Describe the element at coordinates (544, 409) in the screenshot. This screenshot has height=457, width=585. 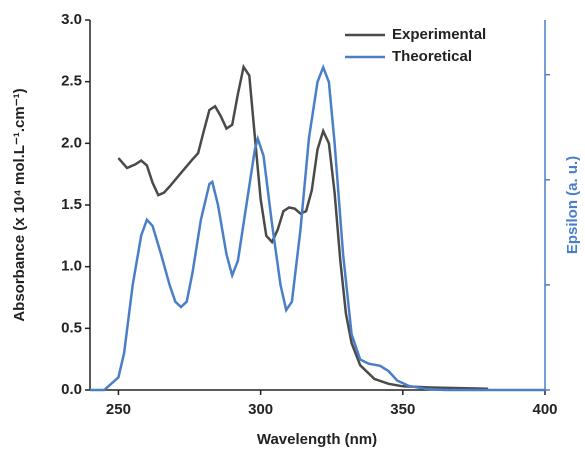
I see `x-tick-label: 400` at that location.